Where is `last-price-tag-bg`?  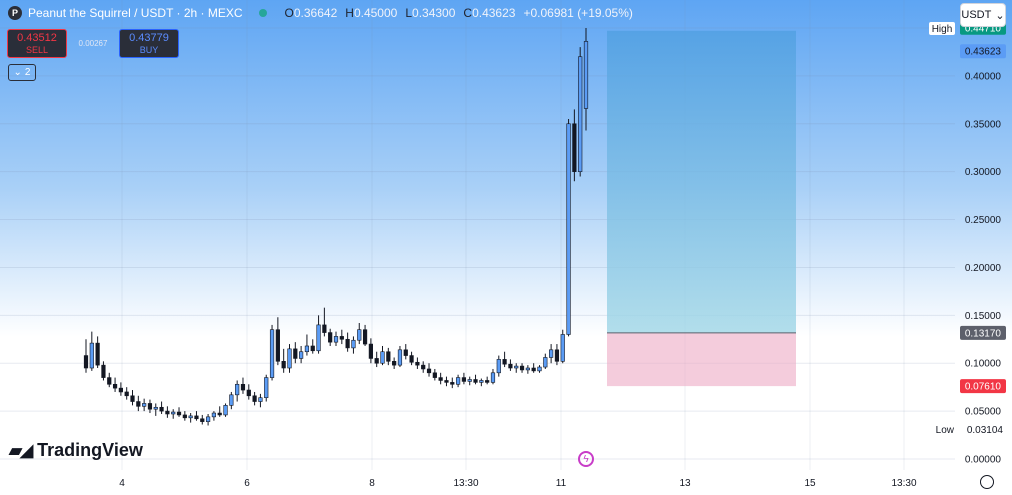 last-price-tag-bg is located at coordinates (983, 51).